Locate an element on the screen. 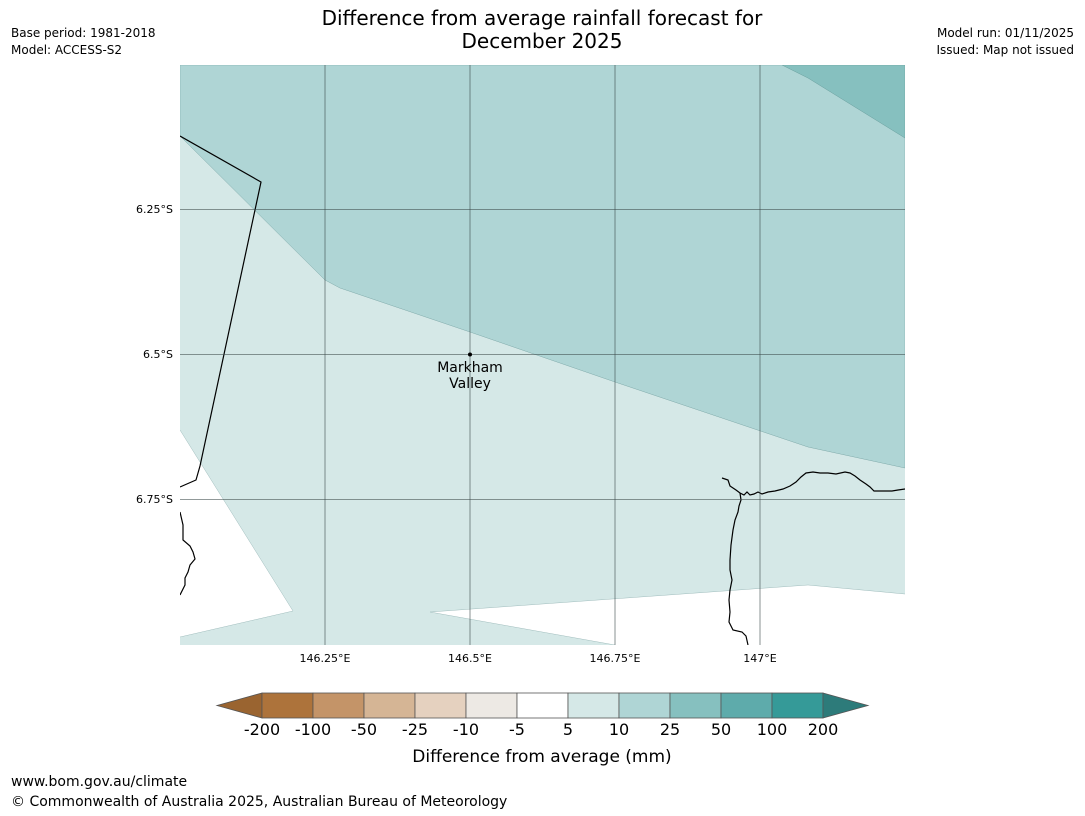 The image size is (1085, 816). footer-url: www.bom.gov.au/climate is located at coordinates (99, 782).